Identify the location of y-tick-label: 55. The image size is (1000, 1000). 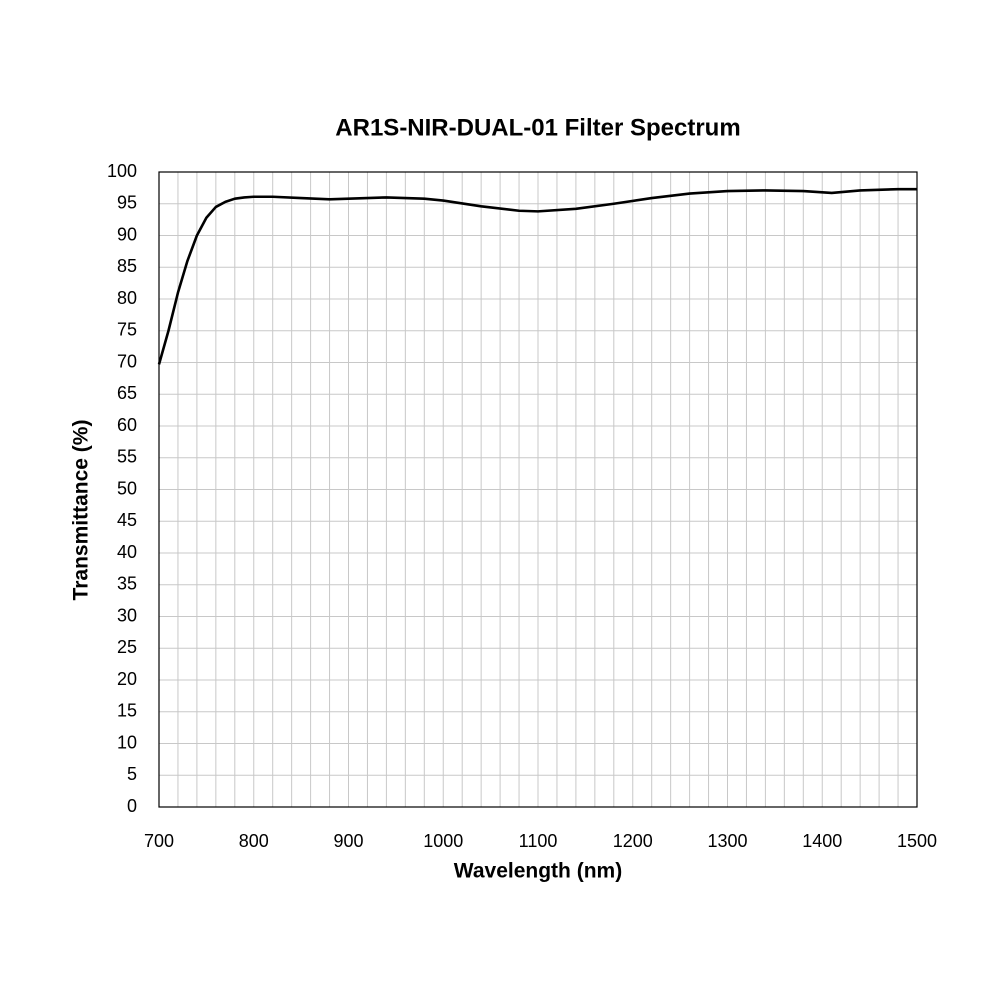
(127, 457).